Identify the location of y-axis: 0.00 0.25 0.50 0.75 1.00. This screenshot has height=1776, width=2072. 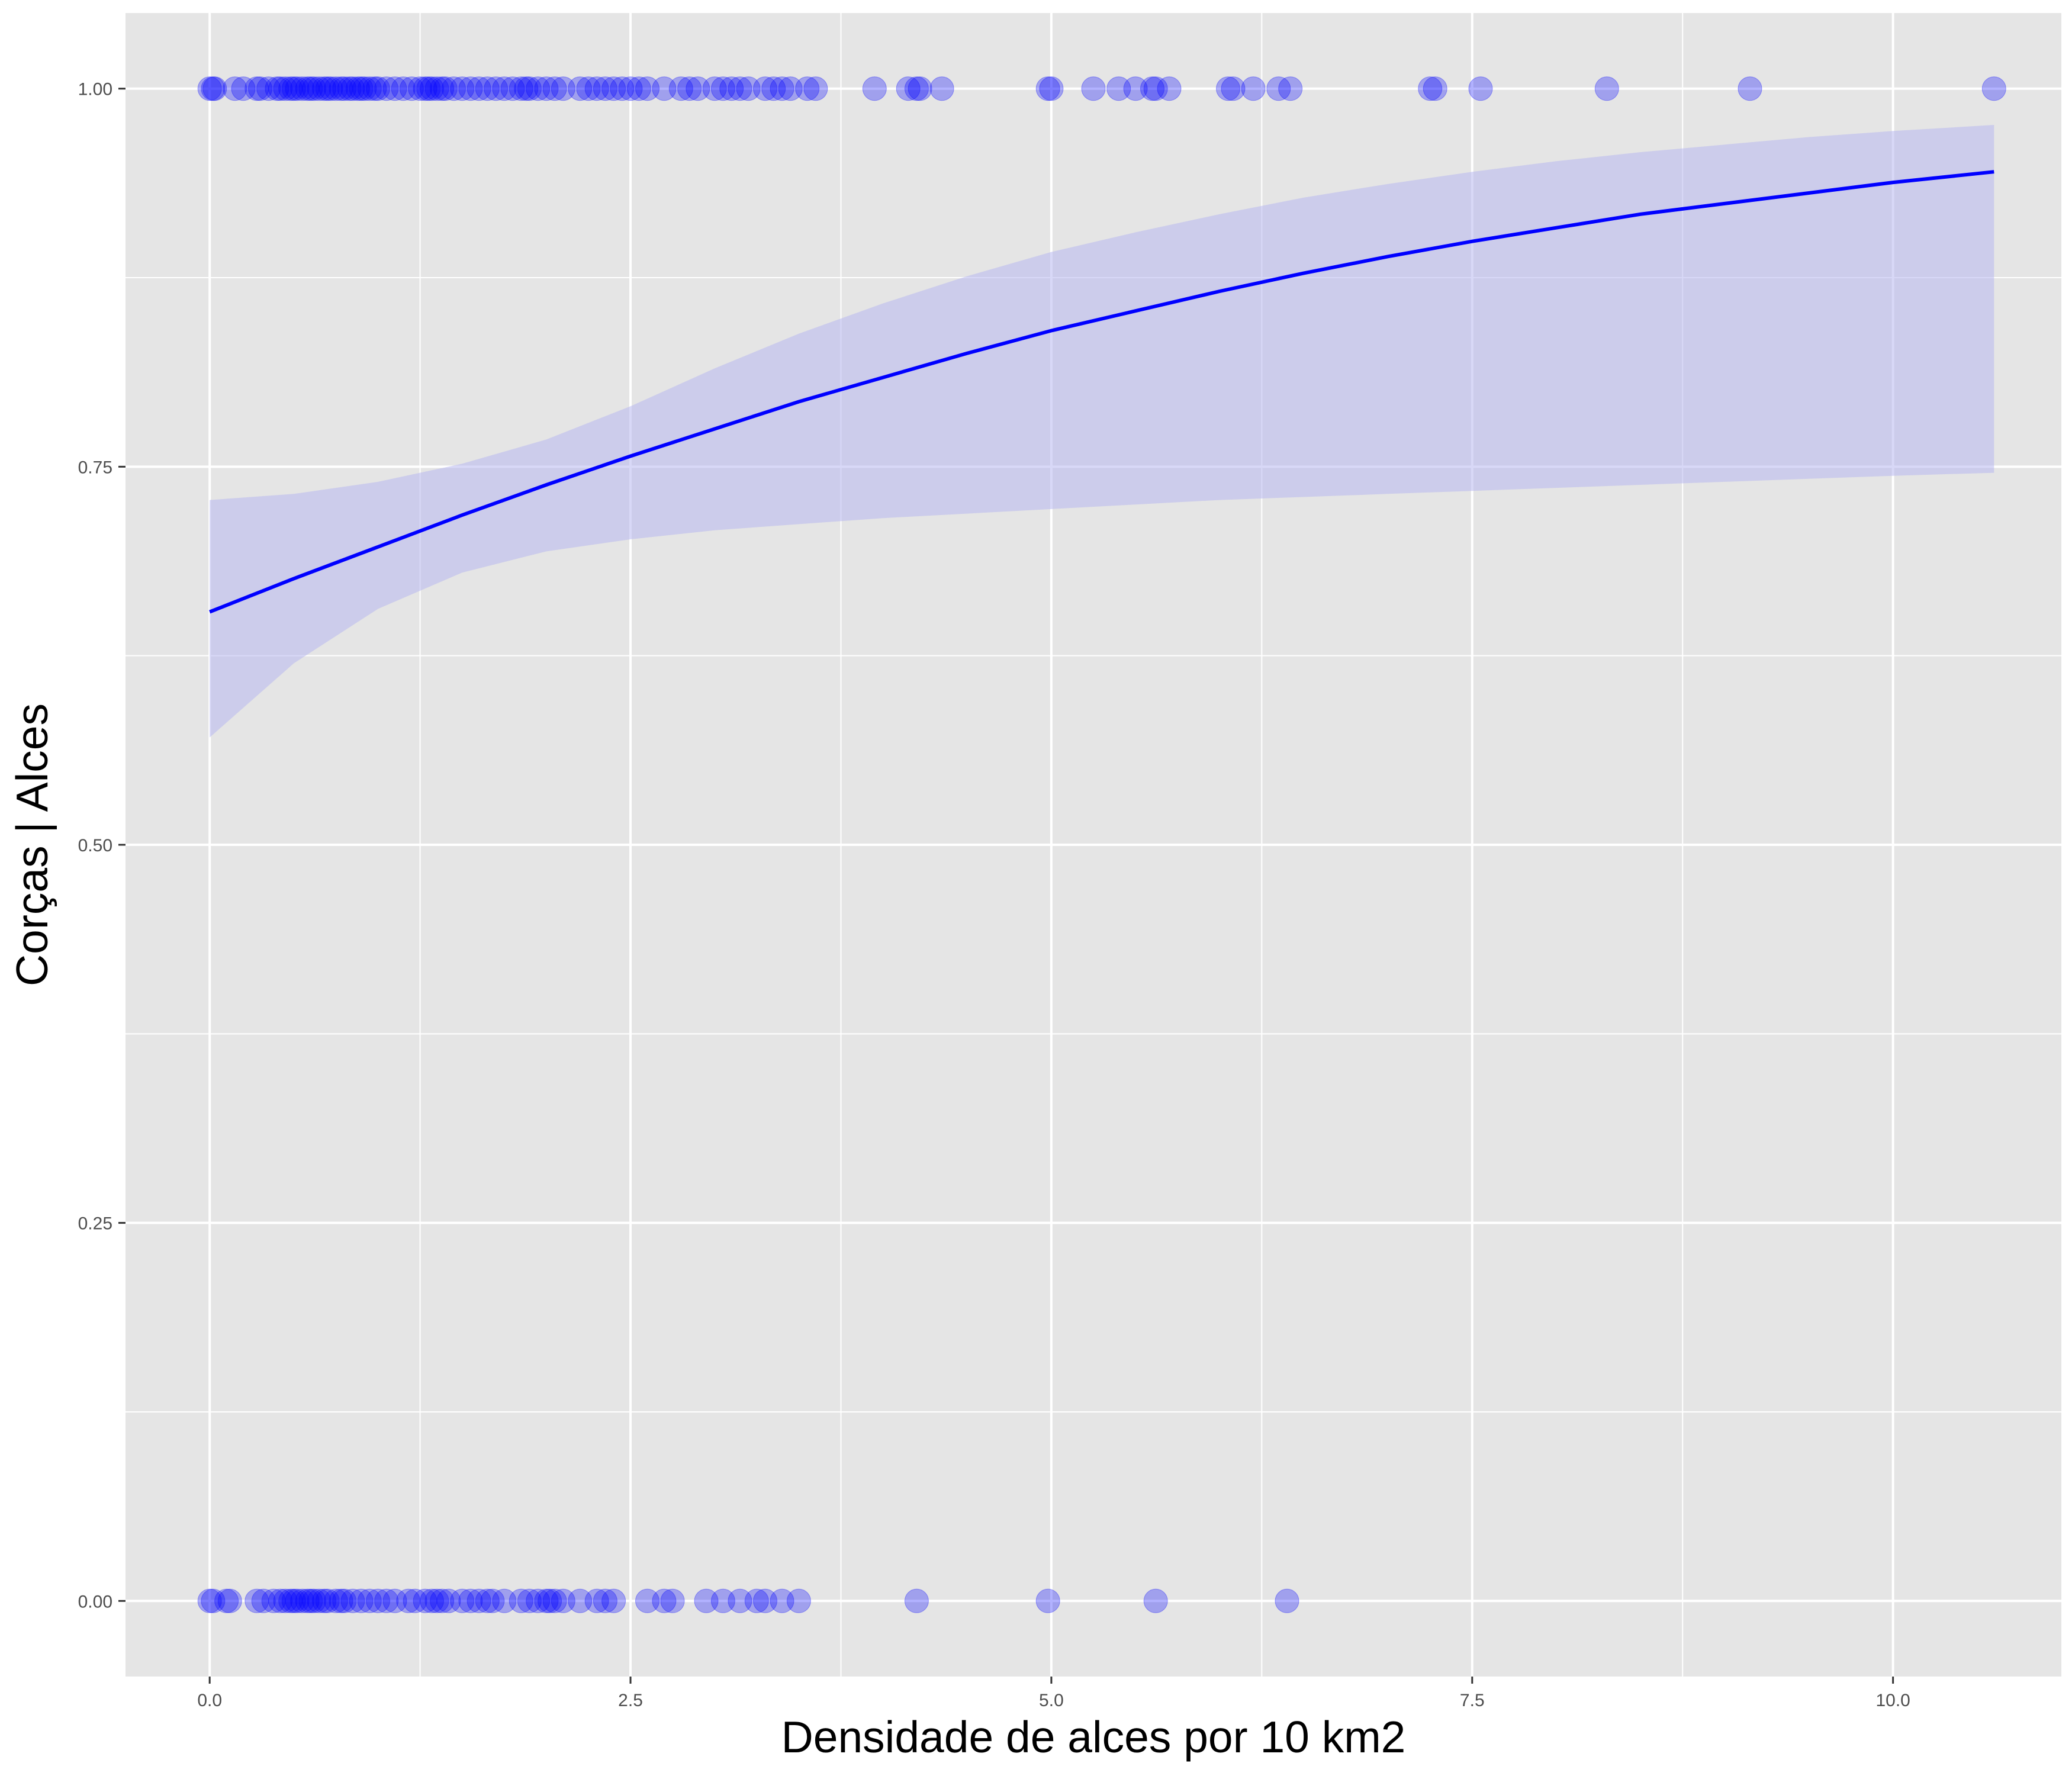
(102, 845).